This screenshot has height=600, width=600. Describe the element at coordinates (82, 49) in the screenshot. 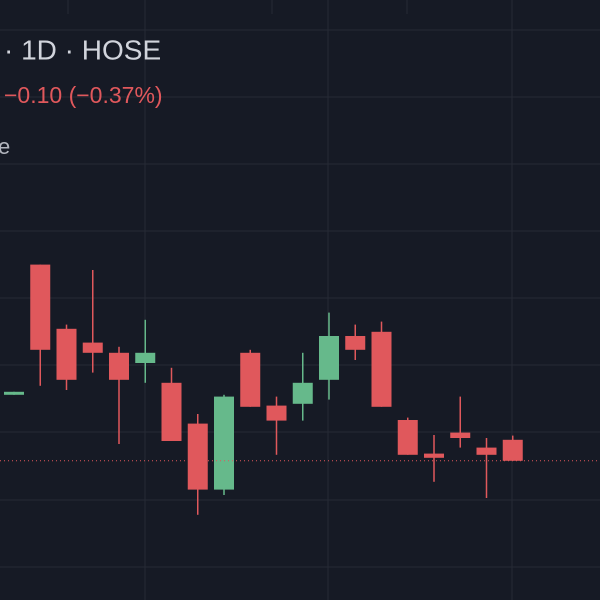

I see `chart-title: · 1D · HOSE` at that location.